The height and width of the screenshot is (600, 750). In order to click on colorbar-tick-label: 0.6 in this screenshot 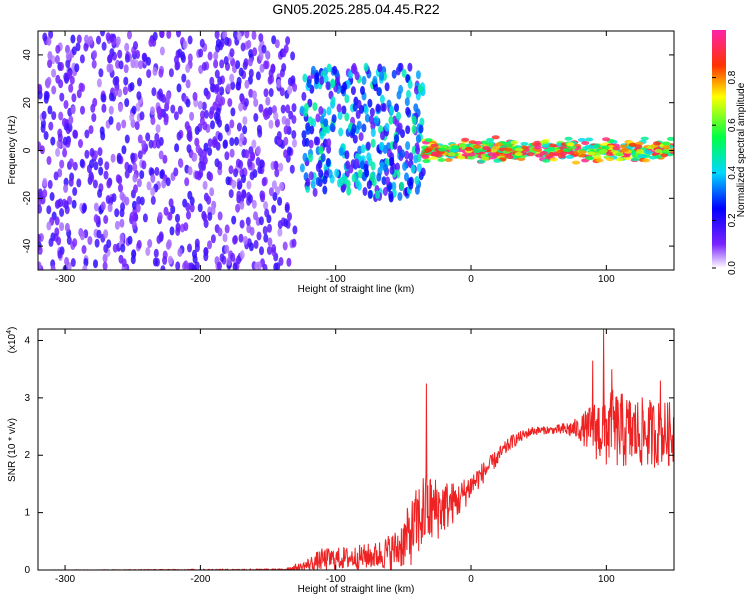, I will do `click(732, 125)`.